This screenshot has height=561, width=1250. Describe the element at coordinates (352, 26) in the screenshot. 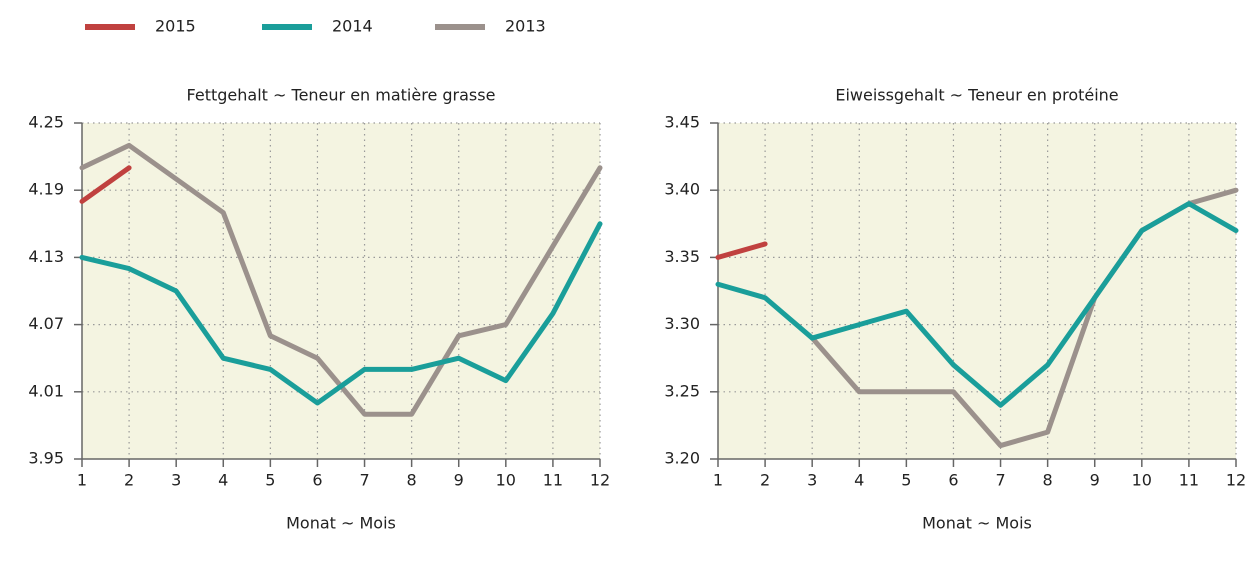

I see `legend-label: 2014` at that location.